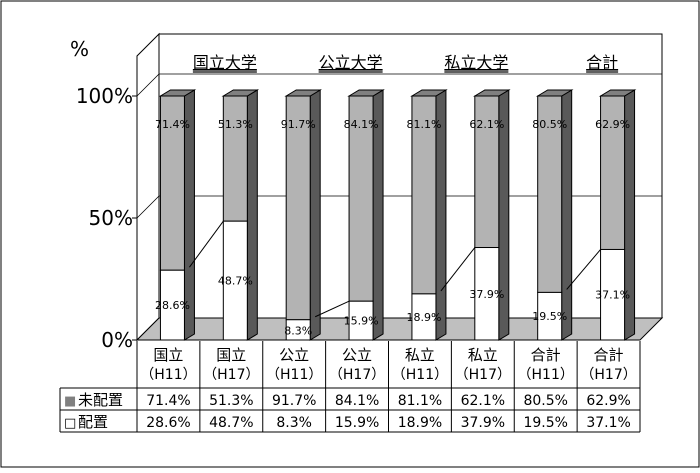 The width and height of the screenshot is (700, 473). I want to click on floor, so click(399, 329).